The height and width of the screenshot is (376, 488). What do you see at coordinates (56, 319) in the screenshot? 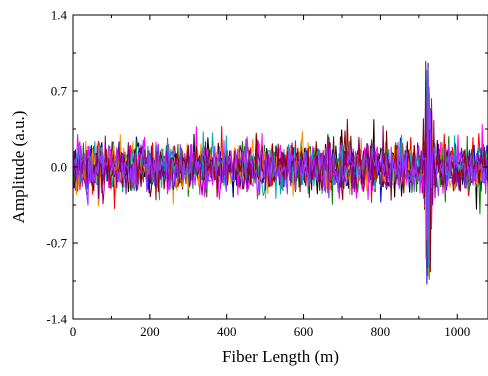
I see `y-tick-label: -1.4` at bounding box center [56, 319].